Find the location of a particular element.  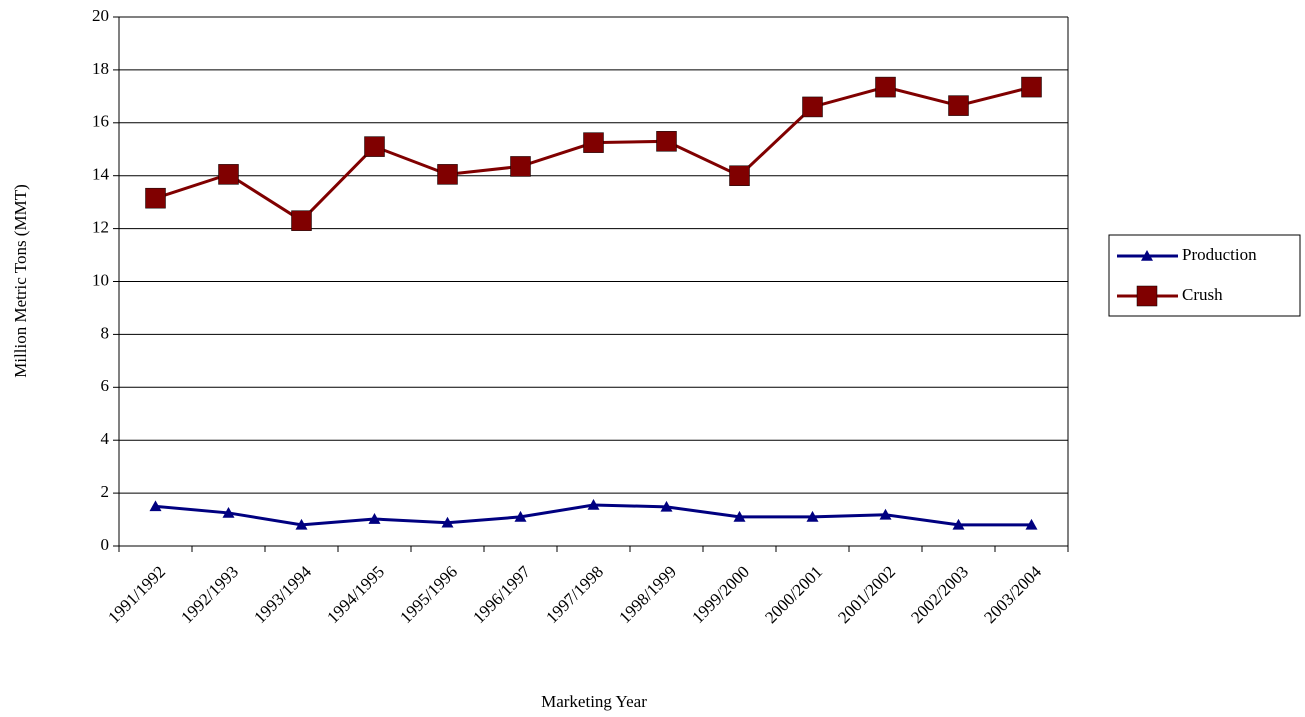

x-tick-label: 1996/1997 is located at coordinates (501, 594).